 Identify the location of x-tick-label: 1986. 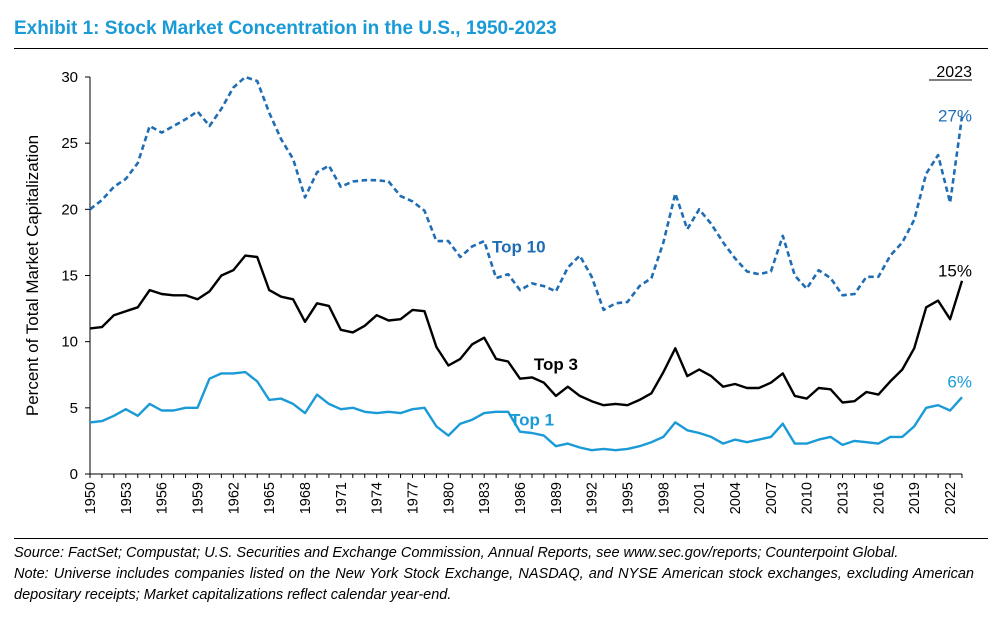
(521, 498).